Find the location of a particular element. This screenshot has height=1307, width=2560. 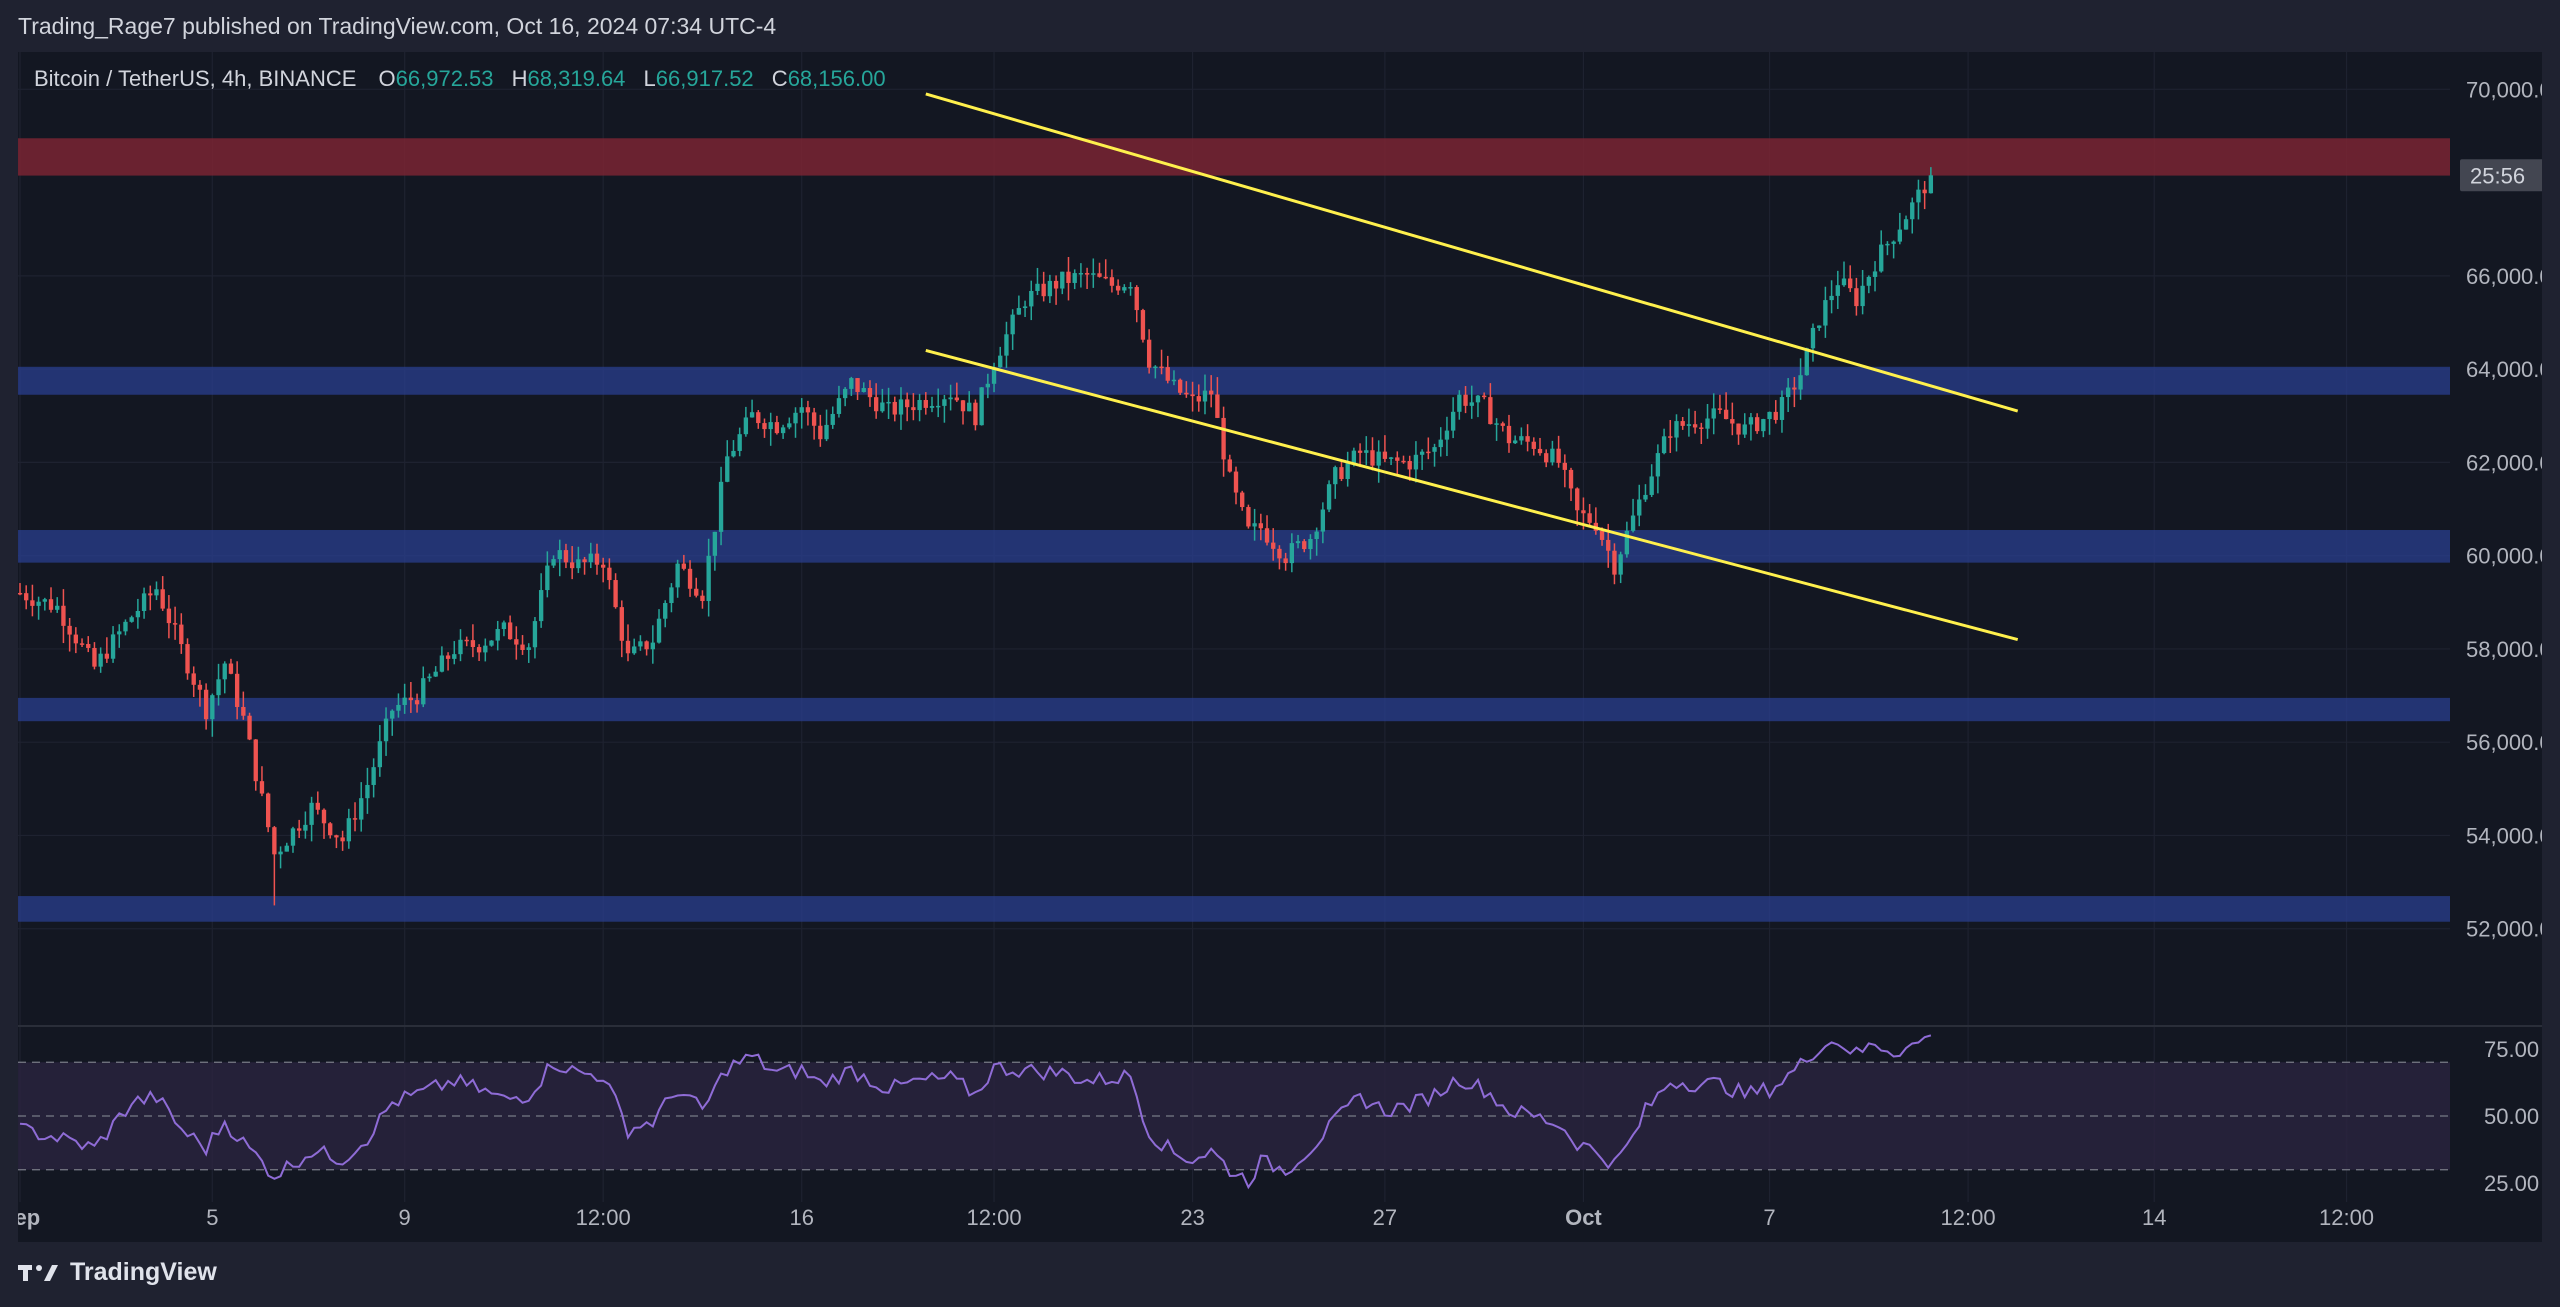

rsi-tick-label: 25.00 is located at coordinates (2511, 1183).